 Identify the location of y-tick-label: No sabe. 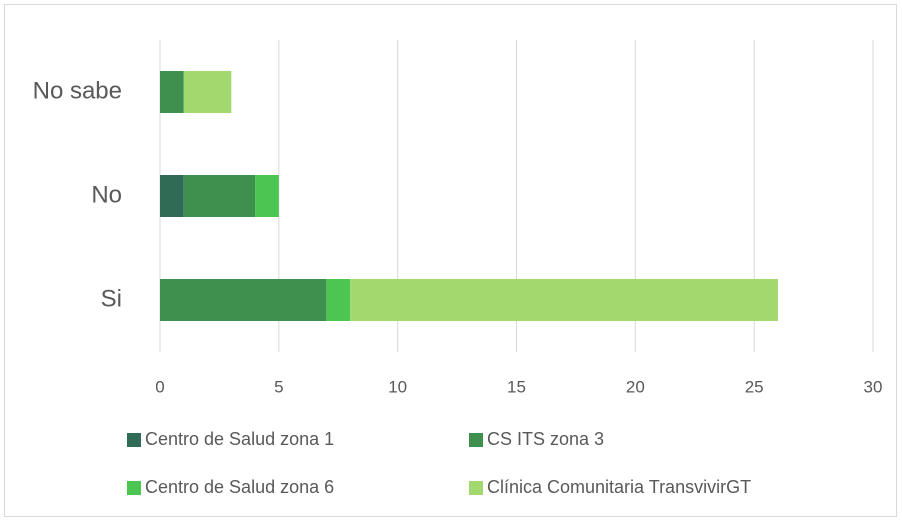
(77, 90).